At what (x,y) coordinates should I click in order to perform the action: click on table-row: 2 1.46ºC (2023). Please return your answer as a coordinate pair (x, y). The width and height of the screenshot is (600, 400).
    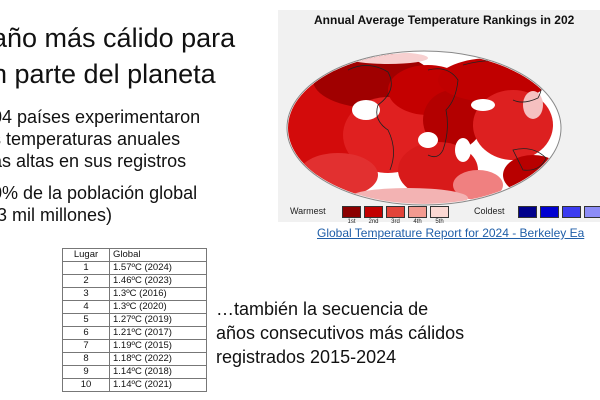
    Looking at the image, I should click on (134, 281).